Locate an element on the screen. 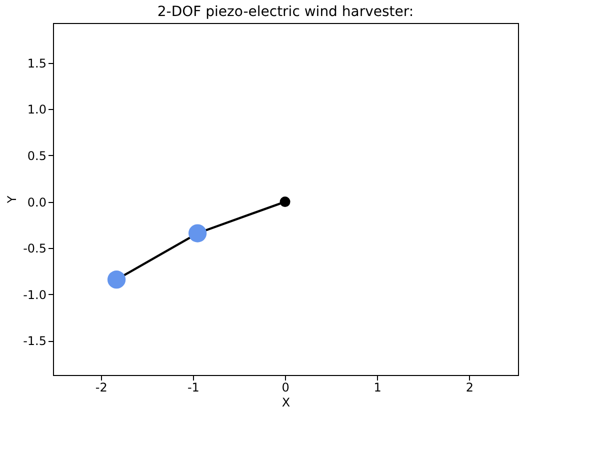 This screenshot has height=450, width=600. y-tick-label: -1.0 is located at coordinates (34, 295).